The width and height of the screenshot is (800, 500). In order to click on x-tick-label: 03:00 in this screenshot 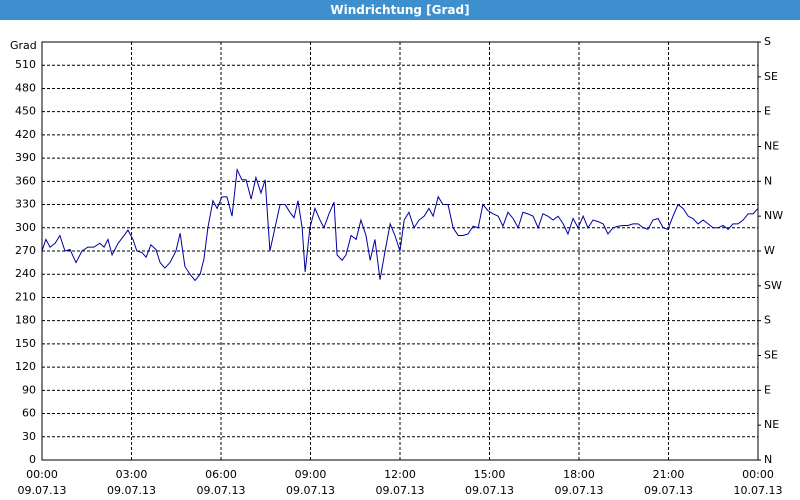, I will do `click(132, 474)`.